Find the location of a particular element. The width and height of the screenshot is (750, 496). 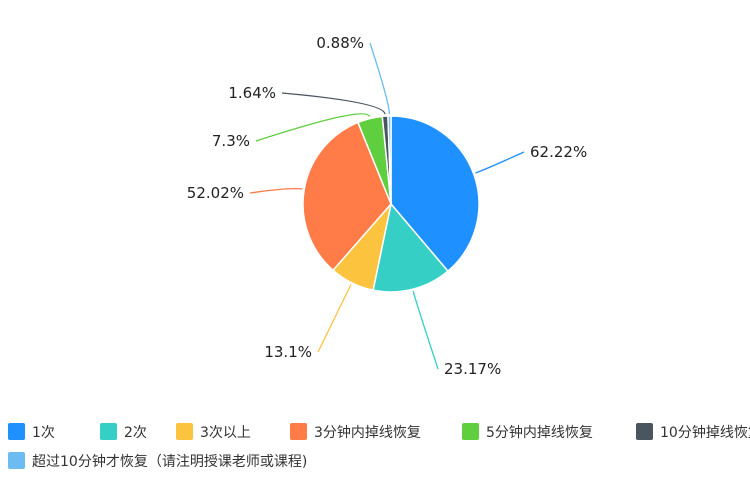

legend-label-5: 5分钟内掉线恢复 is located at coordinates (539, 432).